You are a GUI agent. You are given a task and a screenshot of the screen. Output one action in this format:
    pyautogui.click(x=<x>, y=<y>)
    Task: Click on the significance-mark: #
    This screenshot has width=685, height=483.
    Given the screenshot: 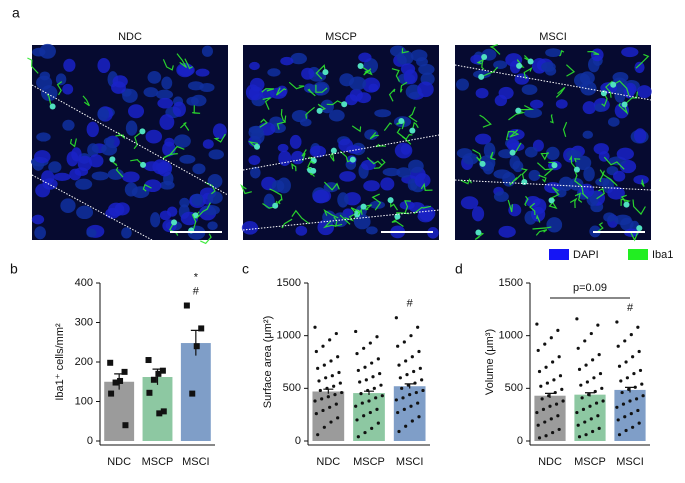 What is the action you would take?
    pyautogui.click(x=196, y=291)
    